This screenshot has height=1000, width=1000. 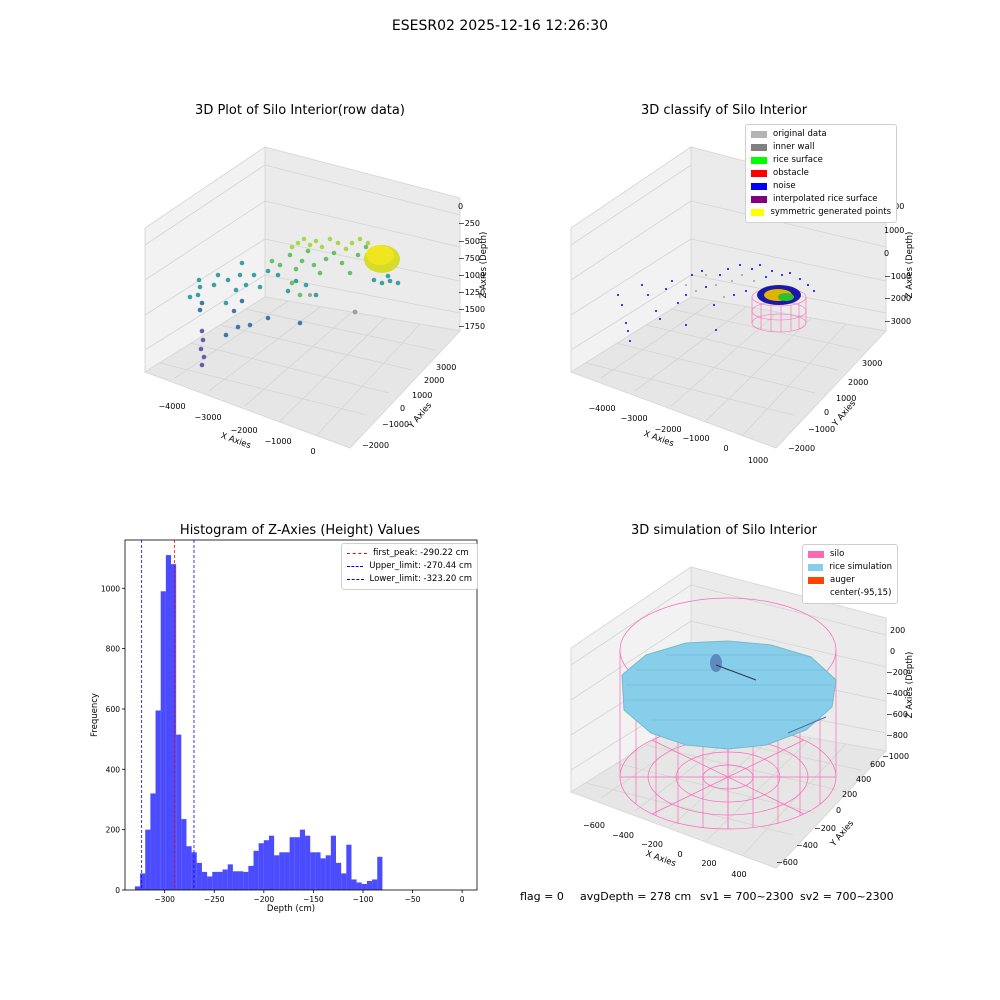 I want to click on simulation-x-tick: −600, so click(x=594, y=825).